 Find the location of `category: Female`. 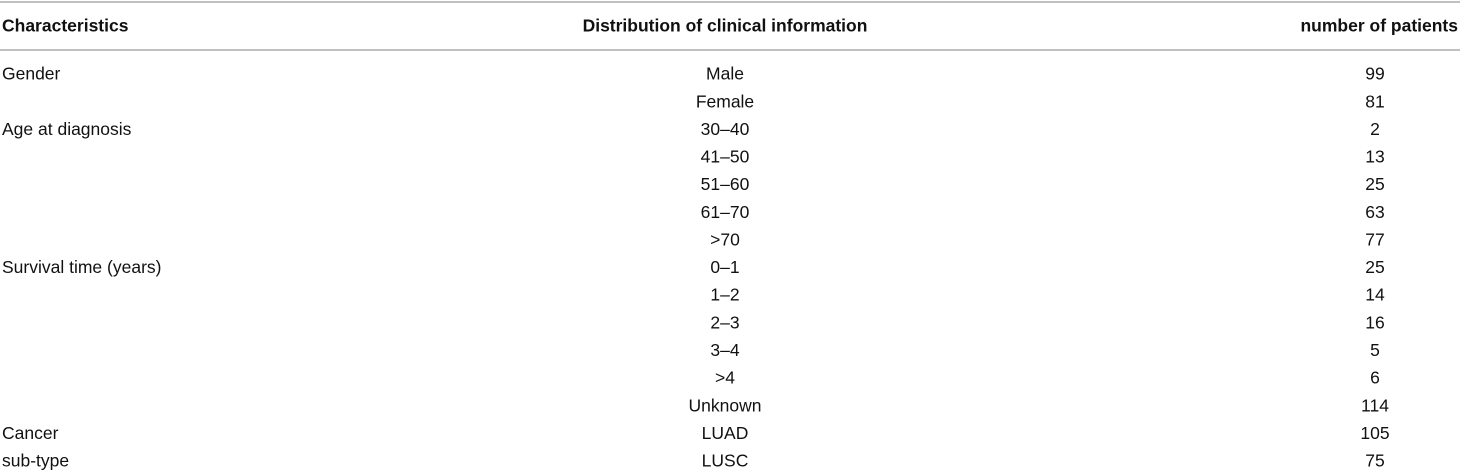

category: Female is located at coordinates (725, 101).